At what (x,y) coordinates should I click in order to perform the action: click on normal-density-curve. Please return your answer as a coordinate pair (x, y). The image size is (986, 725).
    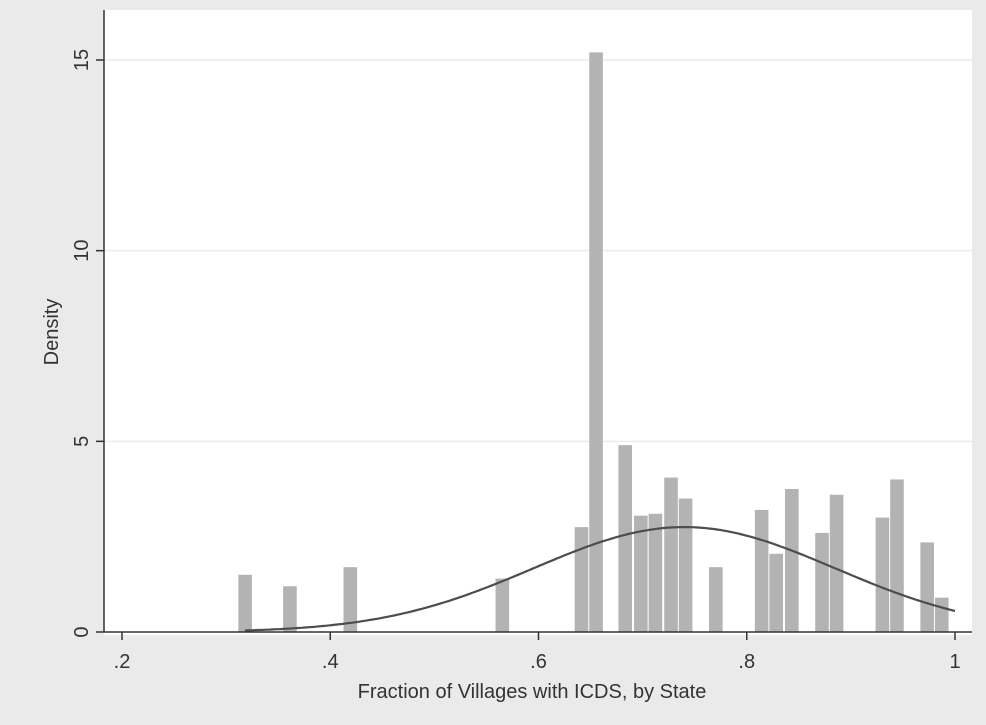
    Looking at the image, I should click on (600, 579).